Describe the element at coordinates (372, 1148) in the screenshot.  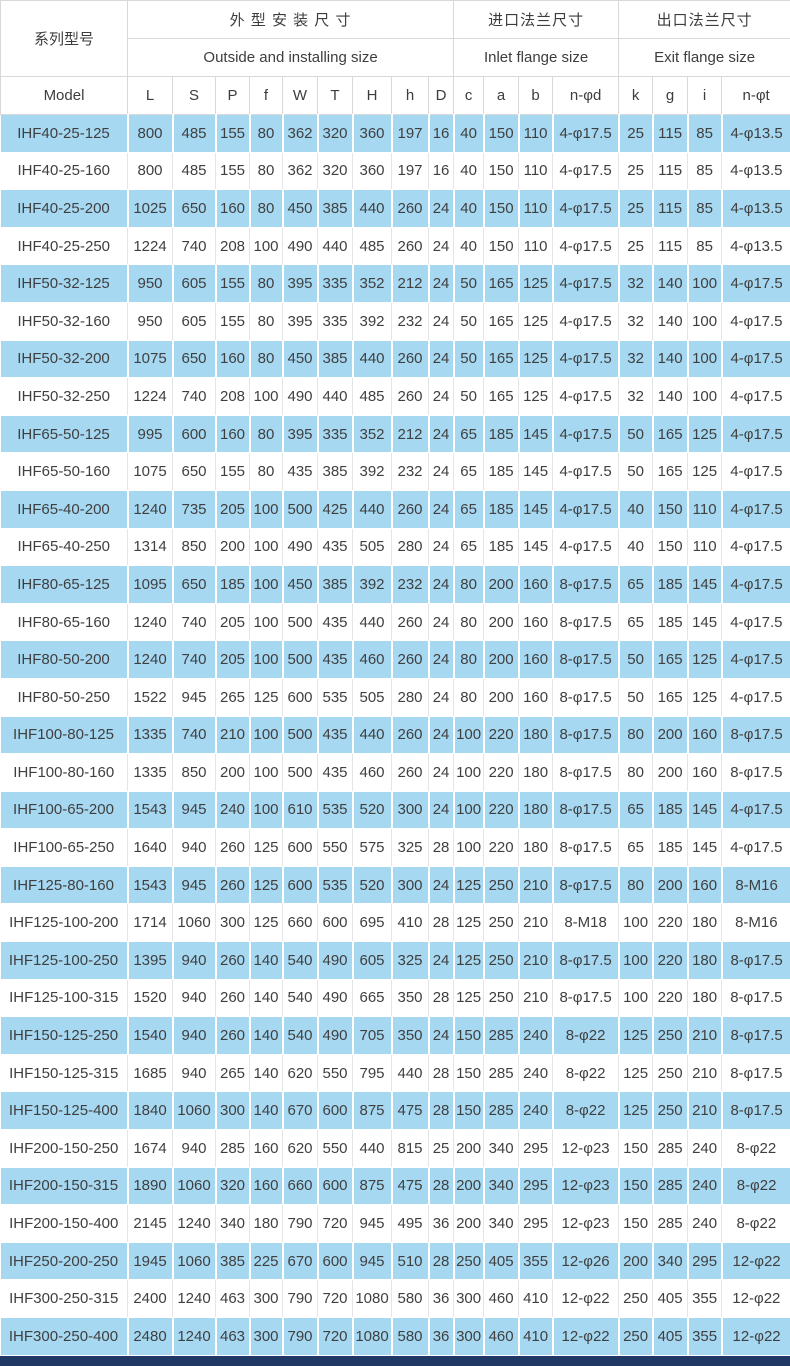
I see `value-cell: 440` at that location.